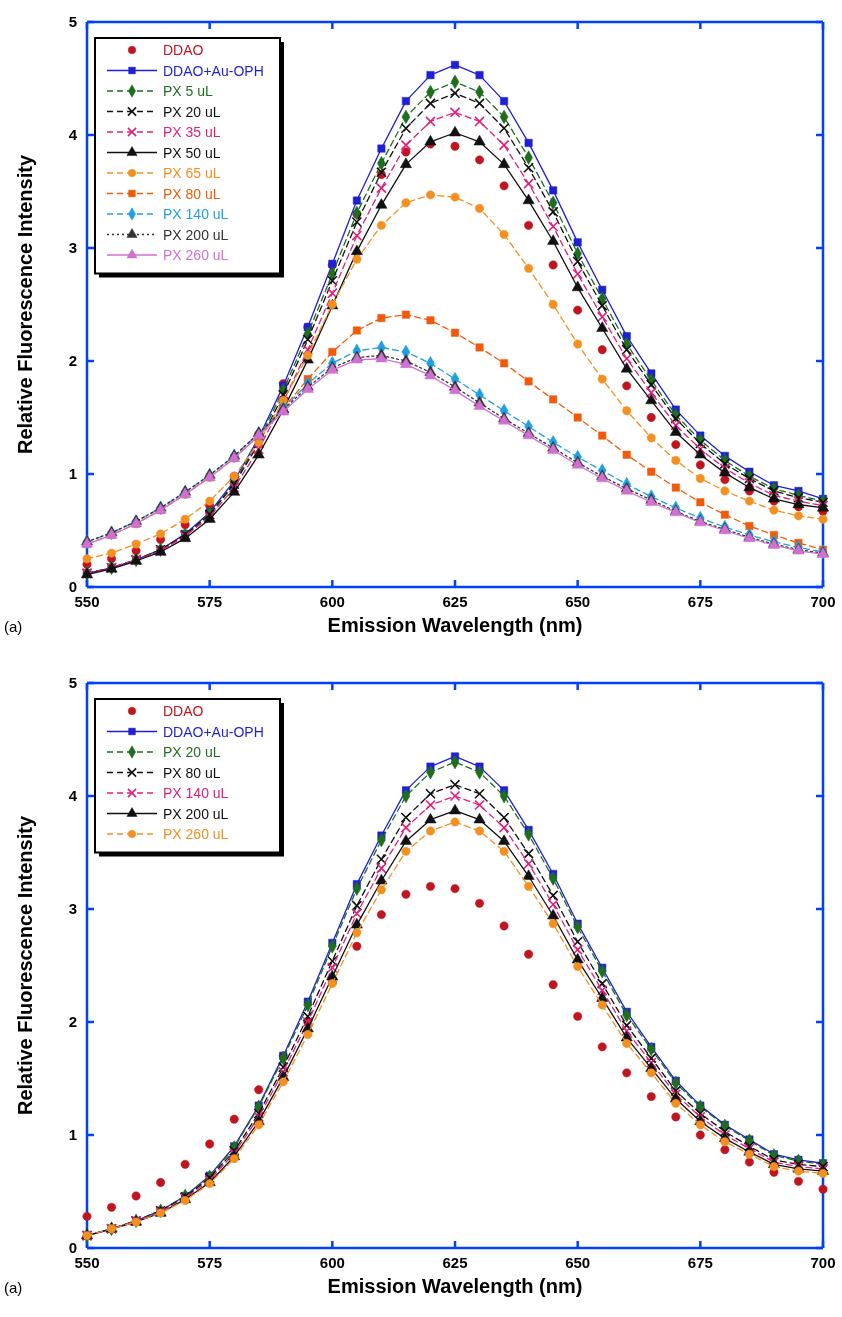  I want to click on legend-label: PX 50 uL, so click(192, 152).